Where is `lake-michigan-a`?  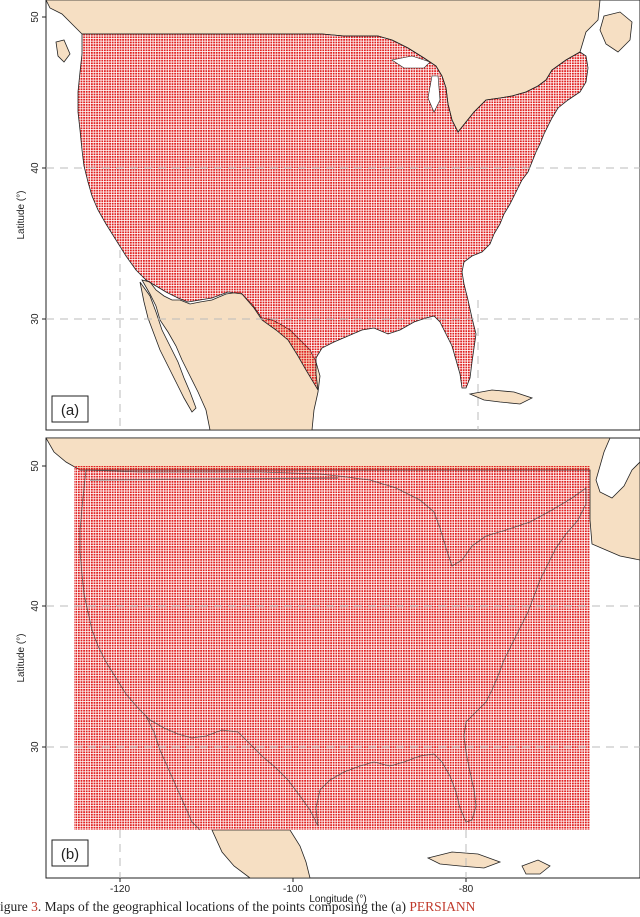
lake-michigan-a is located at coordinates (434, 94).